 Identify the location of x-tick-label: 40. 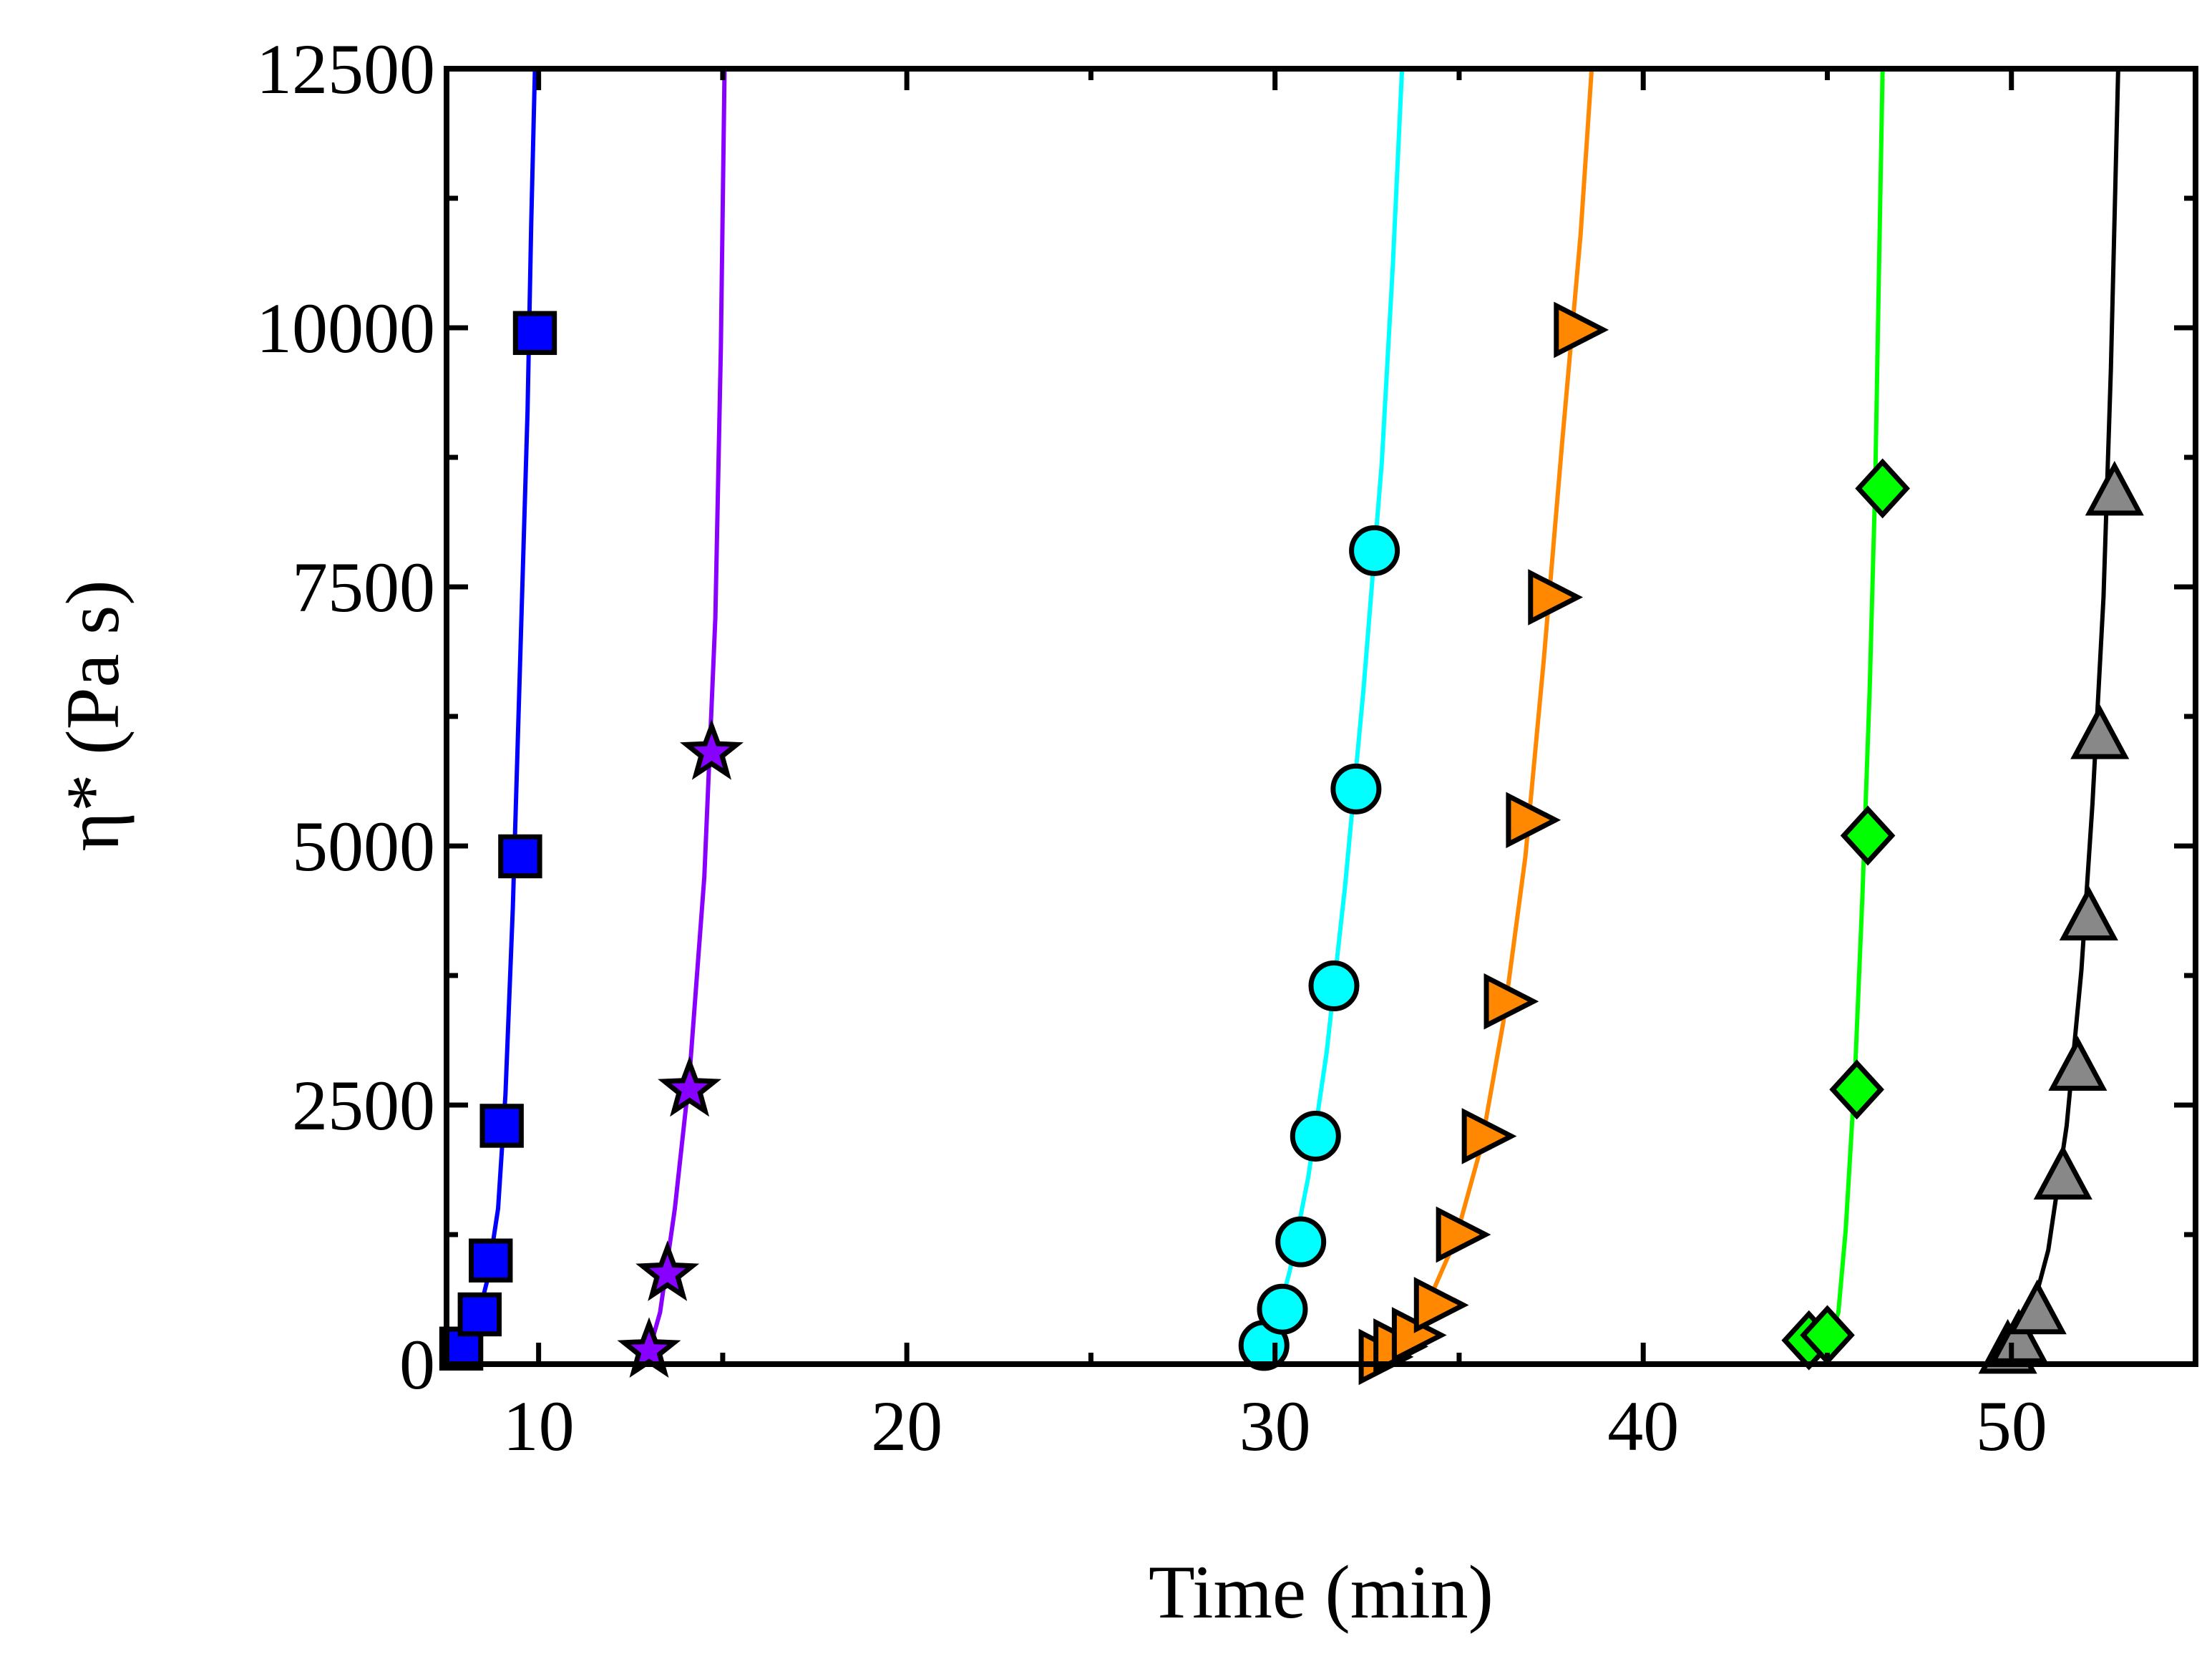
(1643, 1426).